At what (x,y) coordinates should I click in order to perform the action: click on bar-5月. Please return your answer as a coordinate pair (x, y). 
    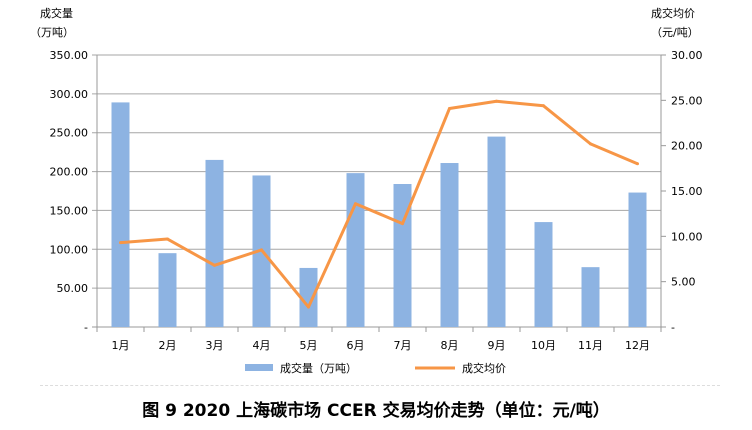
    Looking at the image, I should click on (308, 297).